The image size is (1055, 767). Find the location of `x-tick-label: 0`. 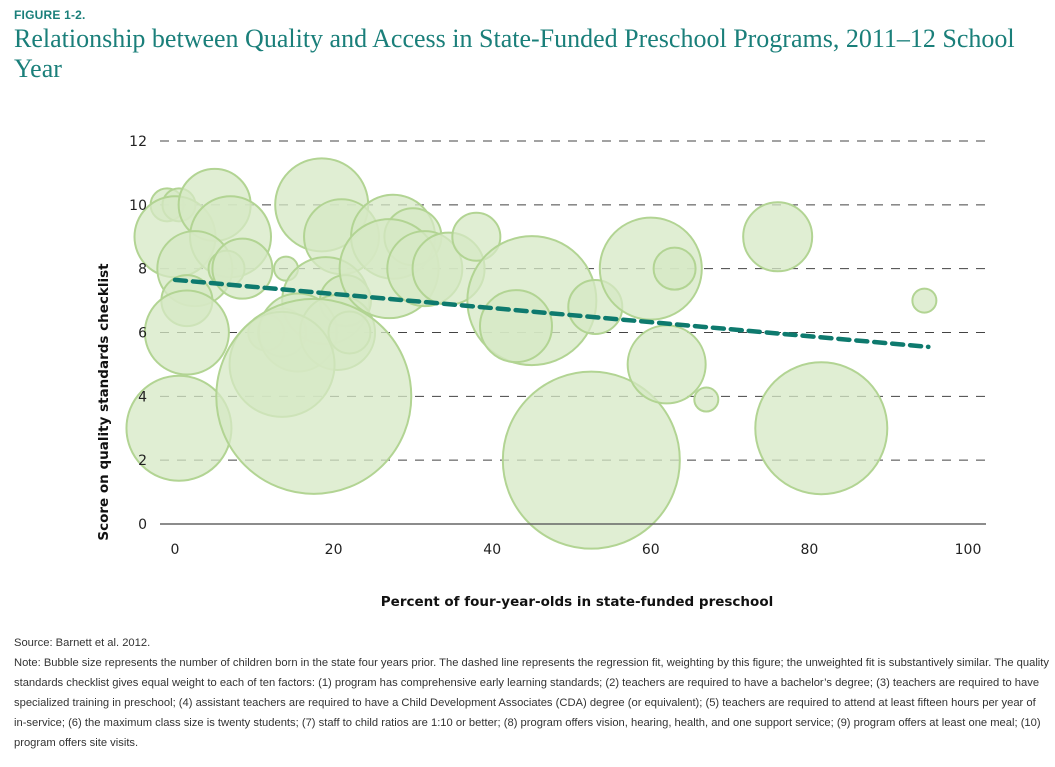

x-tick-label: 0 is located at coordinates (175, 550).